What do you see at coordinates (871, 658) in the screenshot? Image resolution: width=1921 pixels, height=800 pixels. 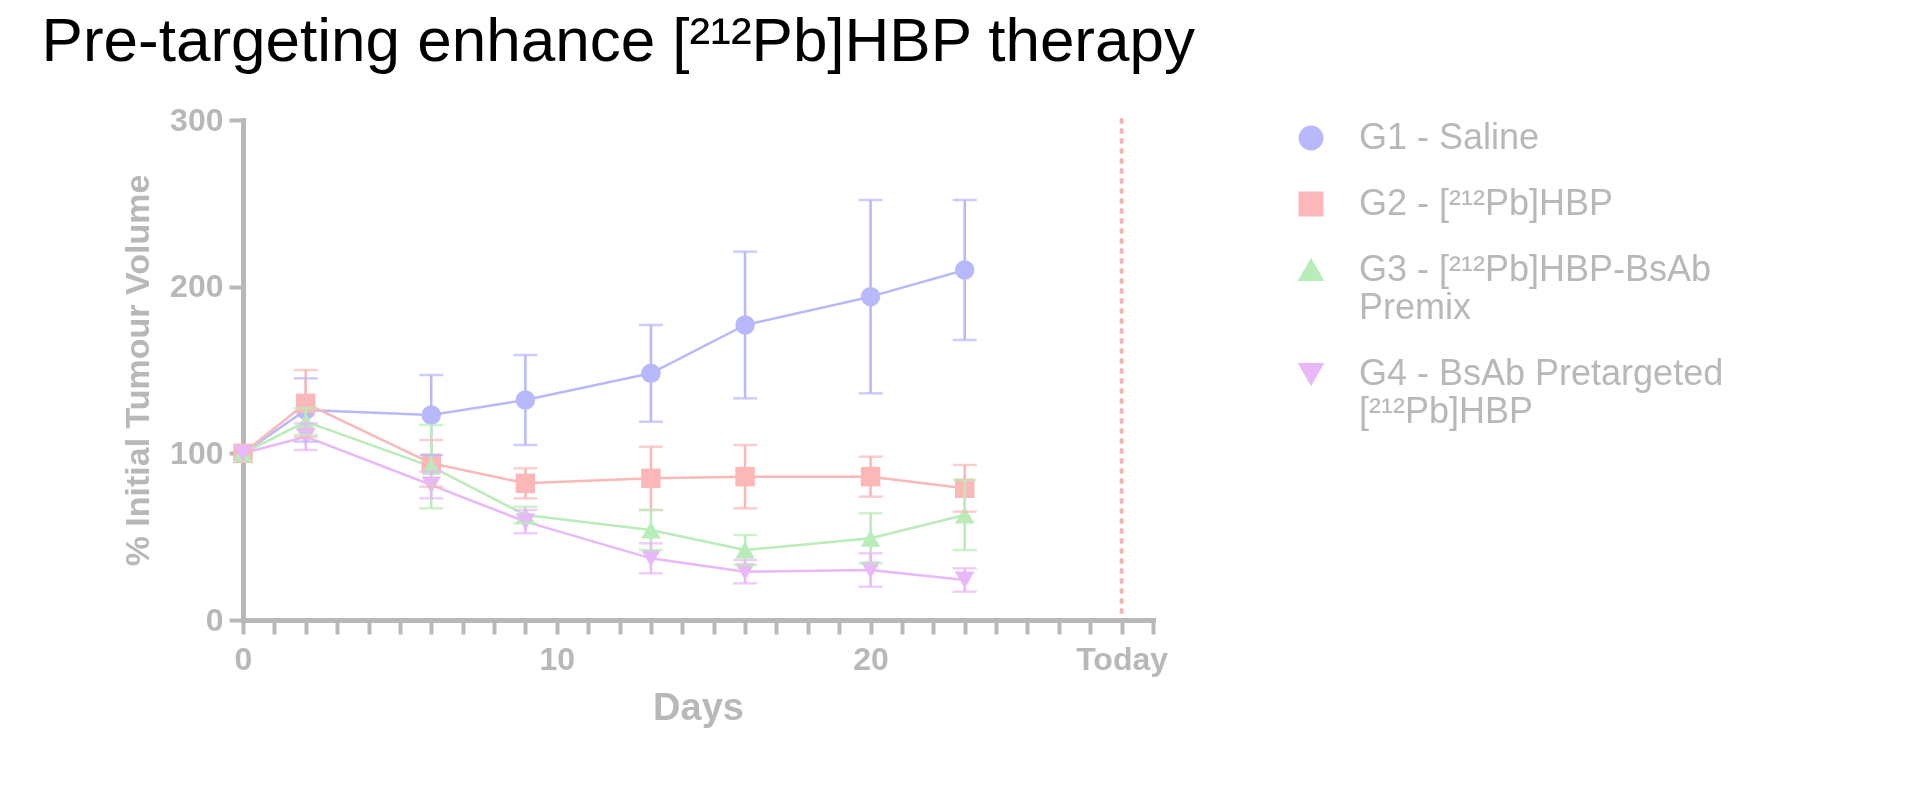 I see `x-tick-label: 20` at bounding box center [871, 658].